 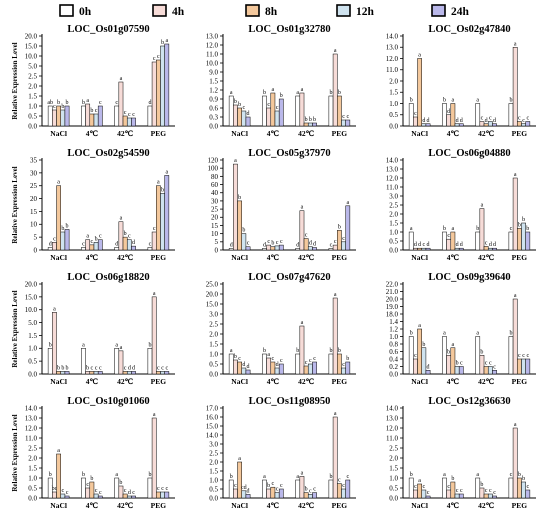 What do you see at coordinates (392, 169) in the screenshot?
I see `y-tick-label: 13.0` at bounding box center [392, 169].